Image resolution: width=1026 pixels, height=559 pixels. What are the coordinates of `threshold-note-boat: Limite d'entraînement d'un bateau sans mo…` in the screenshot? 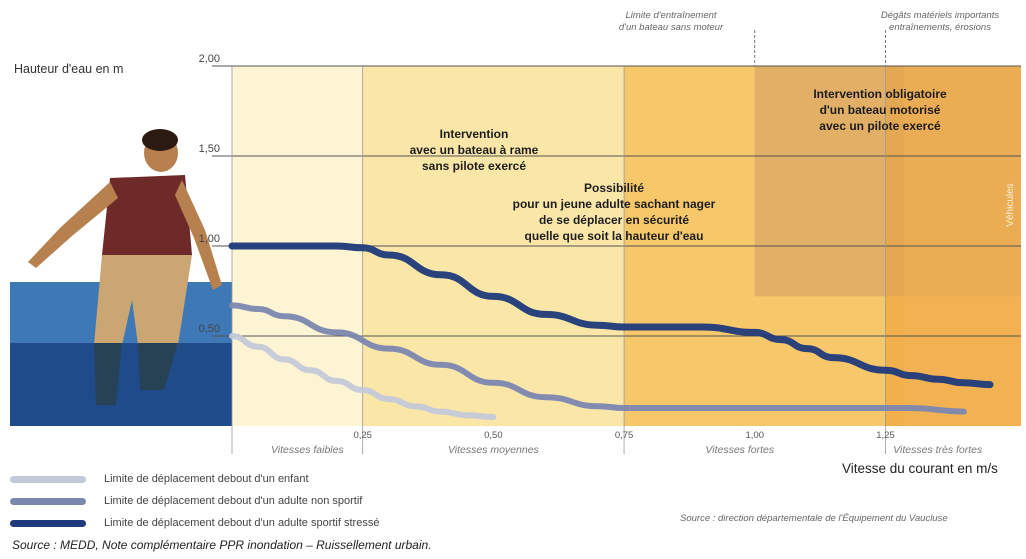 It's located at (671, 21).